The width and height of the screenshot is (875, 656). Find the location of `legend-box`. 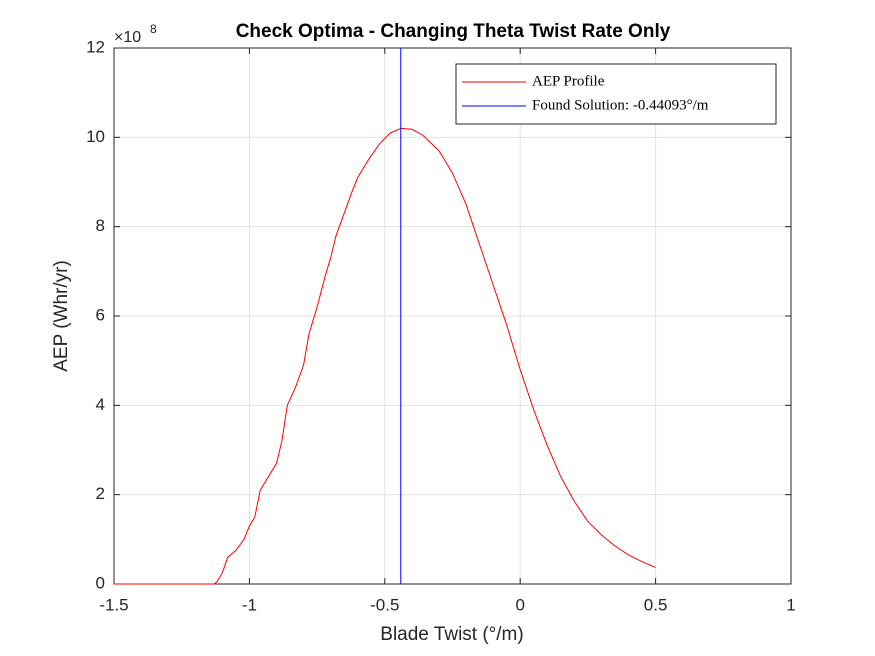

legend-box is located at coordinates (616, 94).